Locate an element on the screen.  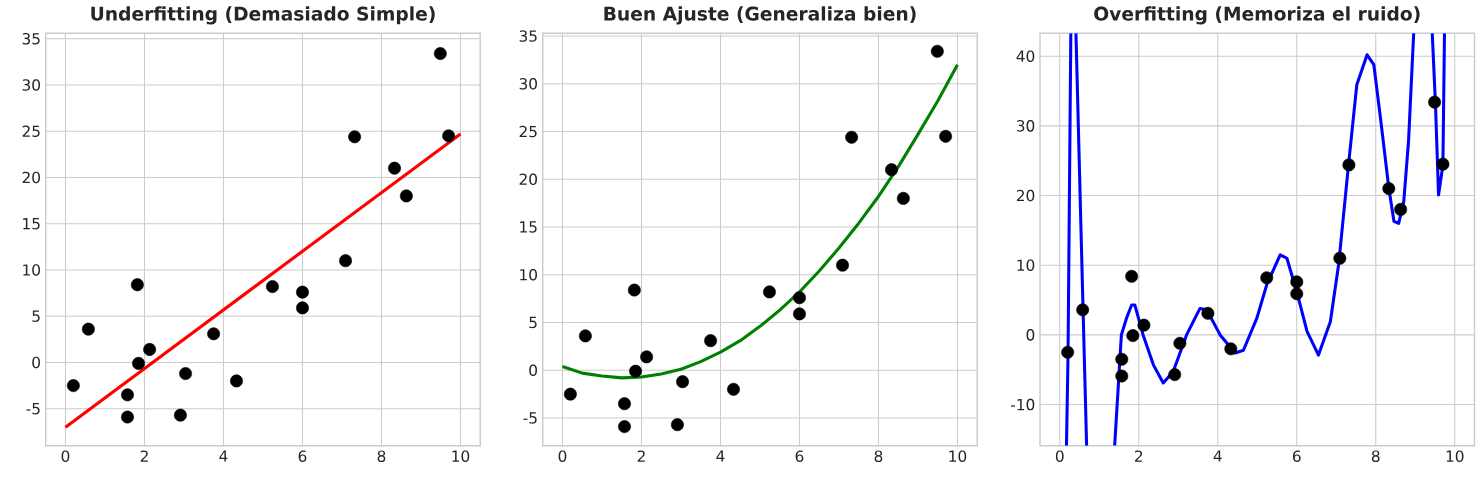
chart-title: Overfitting (Memoriza el ruido) is located at coordinates (1257, 15).